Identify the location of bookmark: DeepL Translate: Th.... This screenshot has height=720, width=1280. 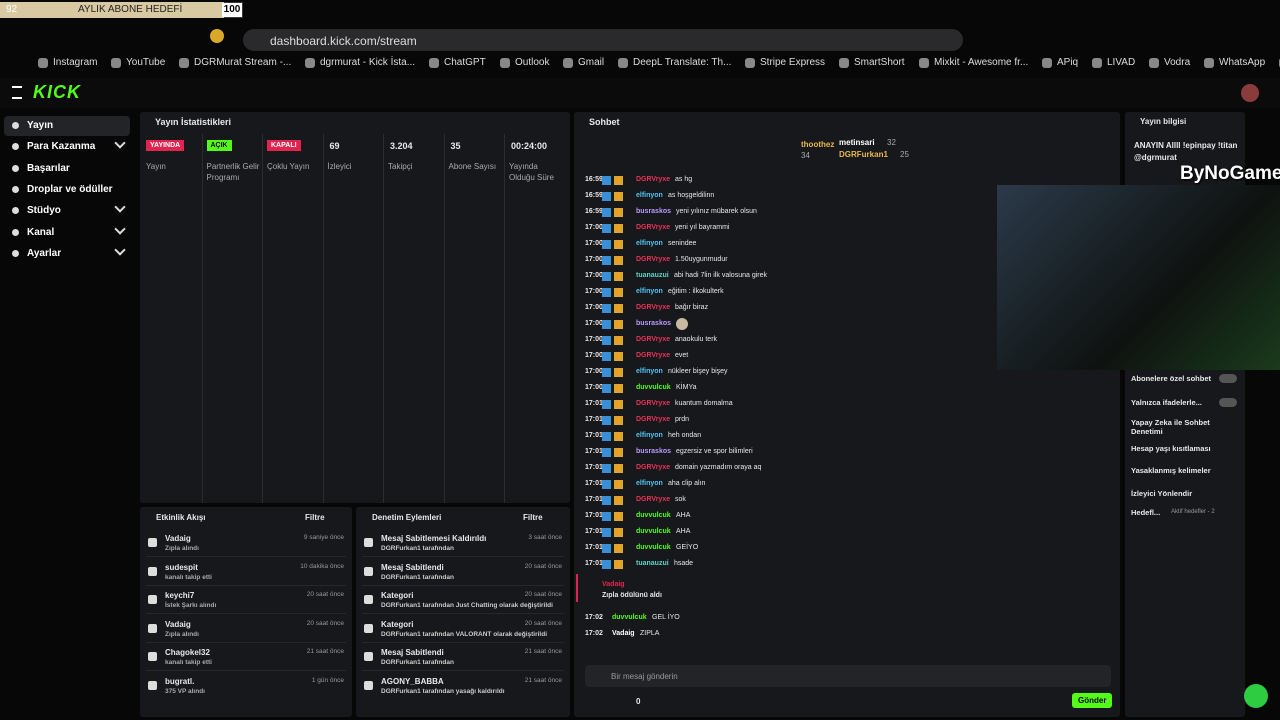
(682, 62).